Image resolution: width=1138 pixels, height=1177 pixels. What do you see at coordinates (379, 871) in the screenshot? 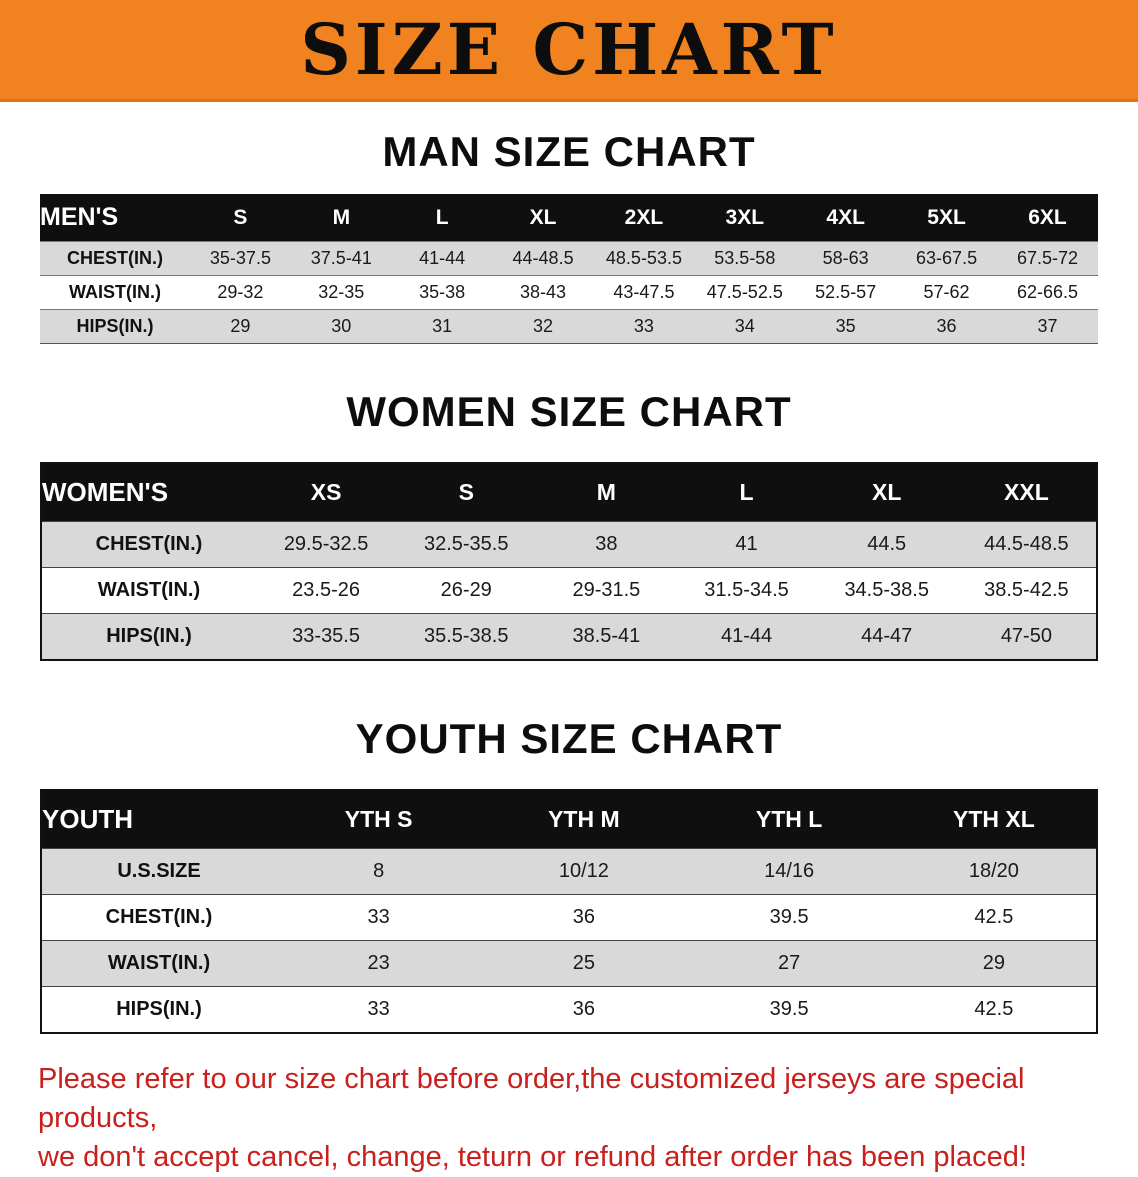
I see `size-value-cell: 8` at bounding box center [379, 871].